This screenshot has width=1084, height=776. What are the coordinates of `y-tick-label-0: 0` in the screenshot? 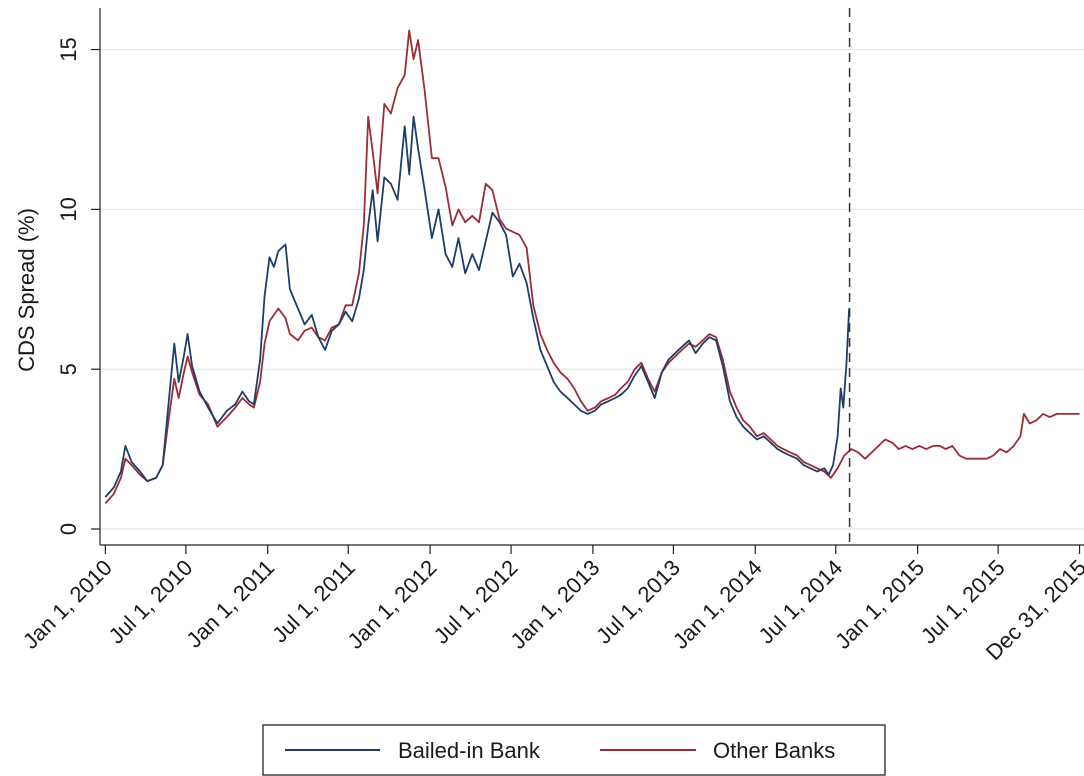 It's located at (68, 529).